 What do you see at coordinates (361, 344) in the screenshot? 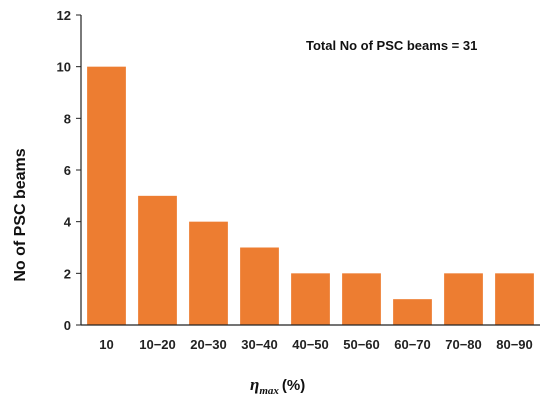
I see `x-tick-label: 50−60` at bounding box center [361, 344].